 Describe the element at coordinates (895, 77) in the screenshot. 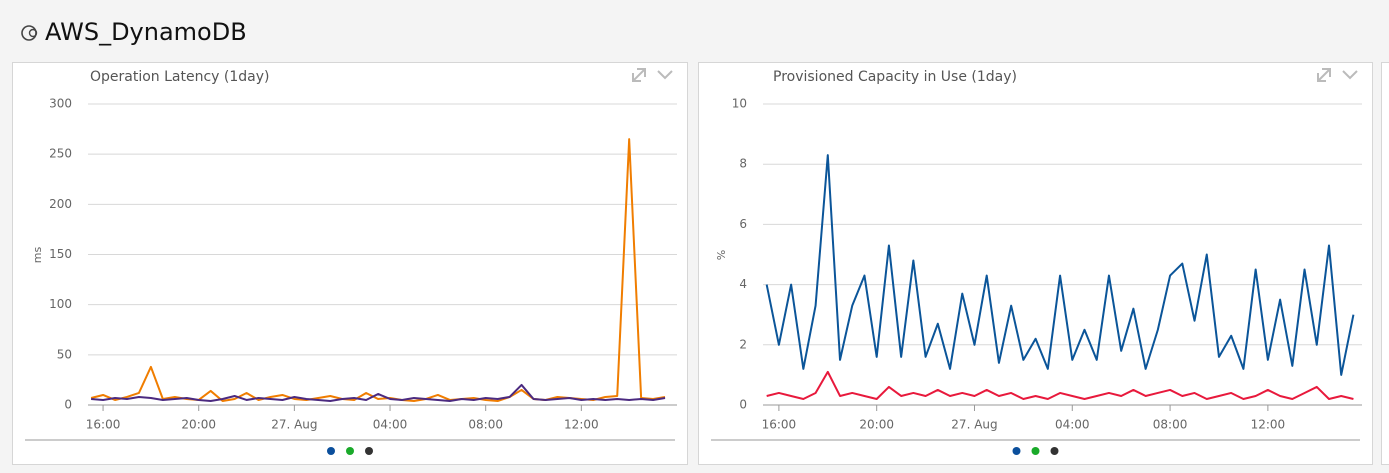

I see `chart-title: Provisioned Capacity in Use (1day)` at that location.